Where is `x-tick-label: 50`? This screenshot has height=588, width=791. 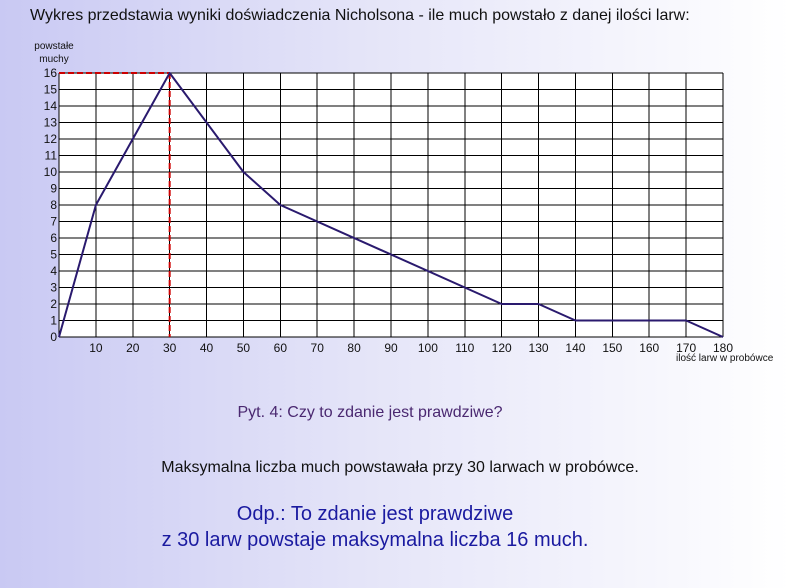
x-tick-label: 50 is located at coordinates (244, 348).